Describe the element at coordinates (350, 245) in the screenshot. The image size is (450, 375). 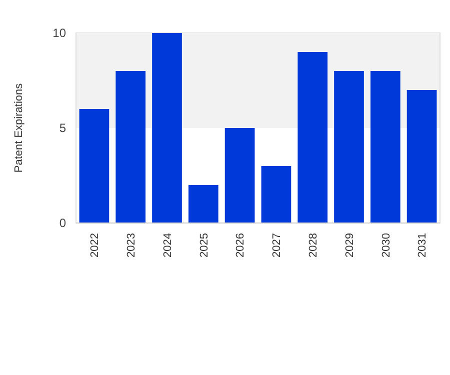
I see `x-tick-label: 2029` at that location.